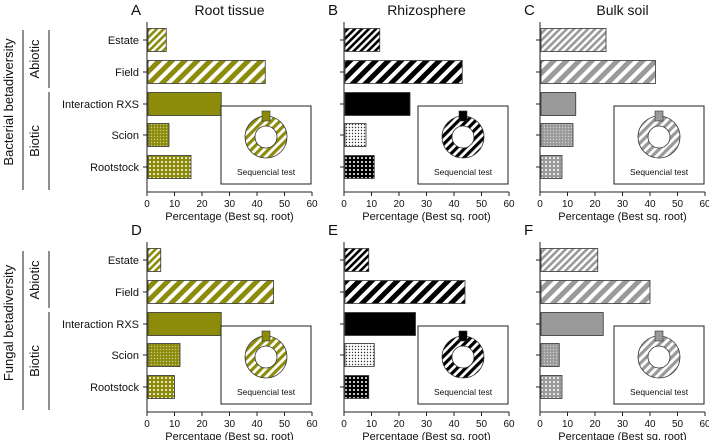 The width and height of the screenshot is (709, 440). I want to click on panel-title: Root tissue, so click(229, 10).